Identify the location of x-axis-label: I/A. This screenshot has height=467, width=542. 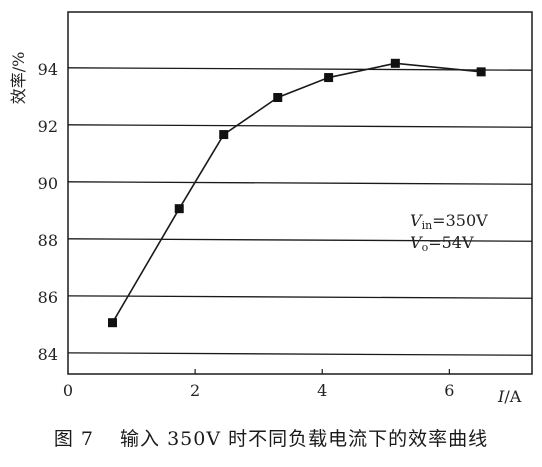
(509, 396).